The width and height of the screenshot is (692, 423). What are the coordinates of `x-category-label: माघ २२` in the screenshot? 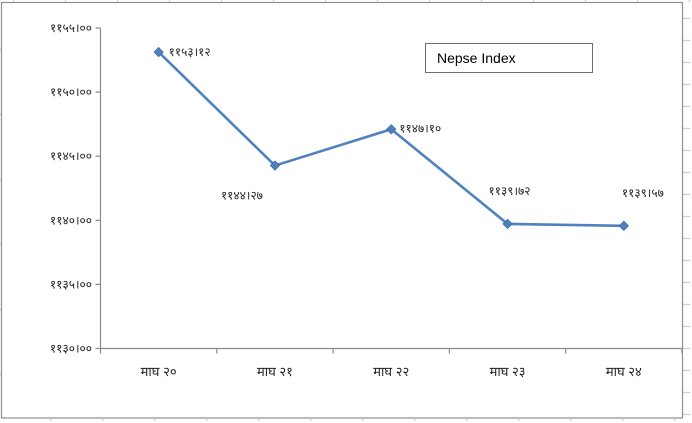 It's located at (391, 371).